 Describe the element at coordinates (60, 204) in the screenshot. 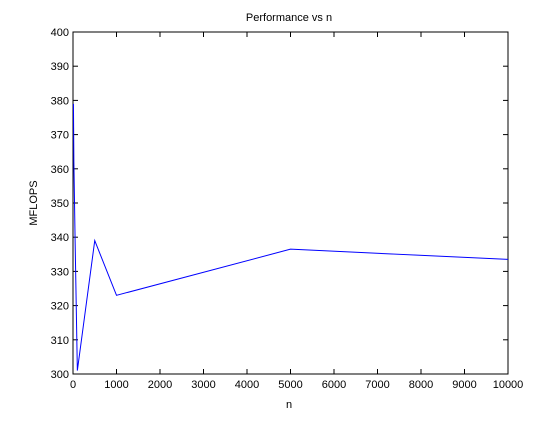

I see `y-tick-label: 350` at that location.